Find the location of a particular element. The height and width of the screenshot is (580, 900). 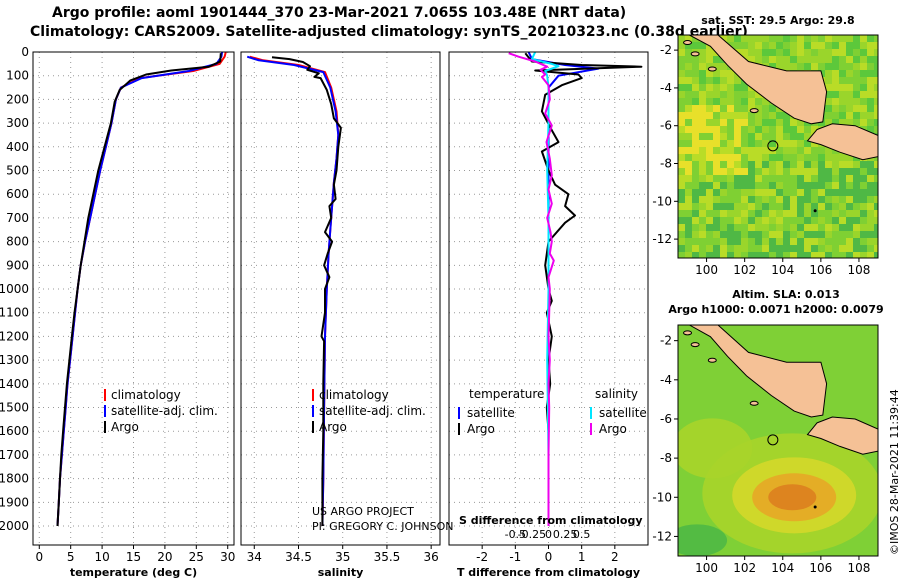

credit-pi: PI: GREGORY C. JOHNSON is located at coordinates (383, 526).